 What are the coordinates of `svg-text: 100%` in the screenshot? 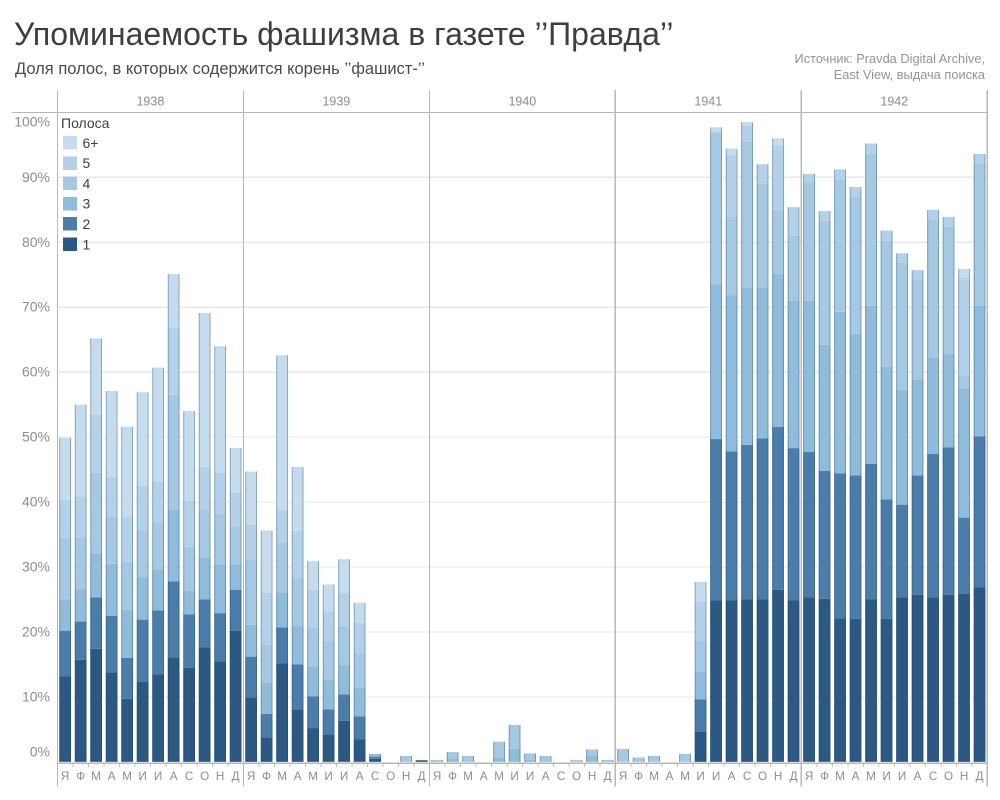 It's located at (32, 122).